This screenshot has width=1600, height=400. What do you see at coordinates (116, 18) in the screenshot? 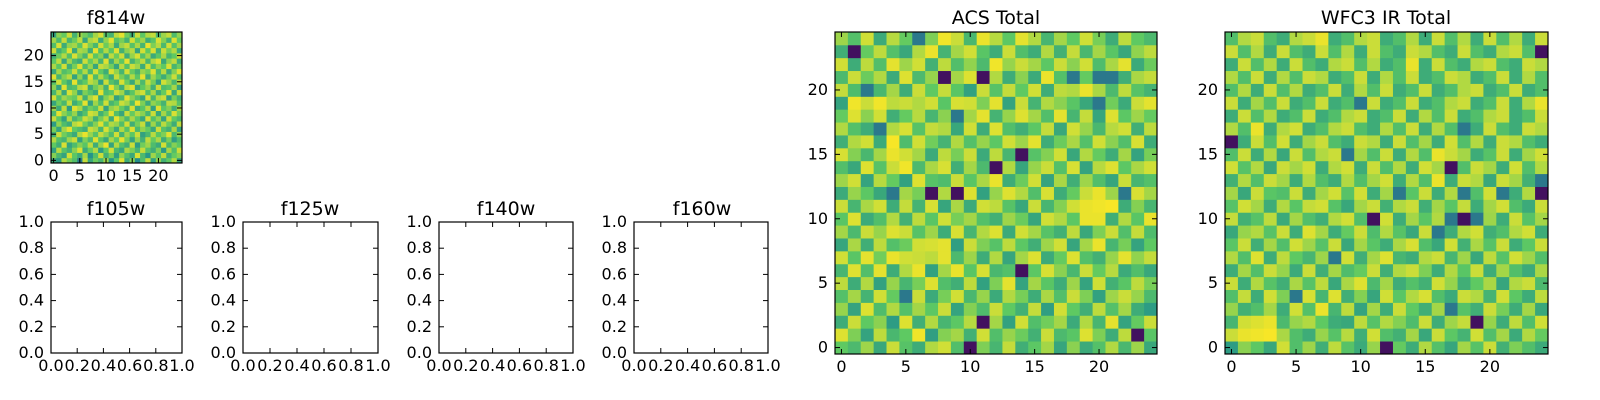
I see `panel-title-f814w: f814w` at bounding box center [116, 18].